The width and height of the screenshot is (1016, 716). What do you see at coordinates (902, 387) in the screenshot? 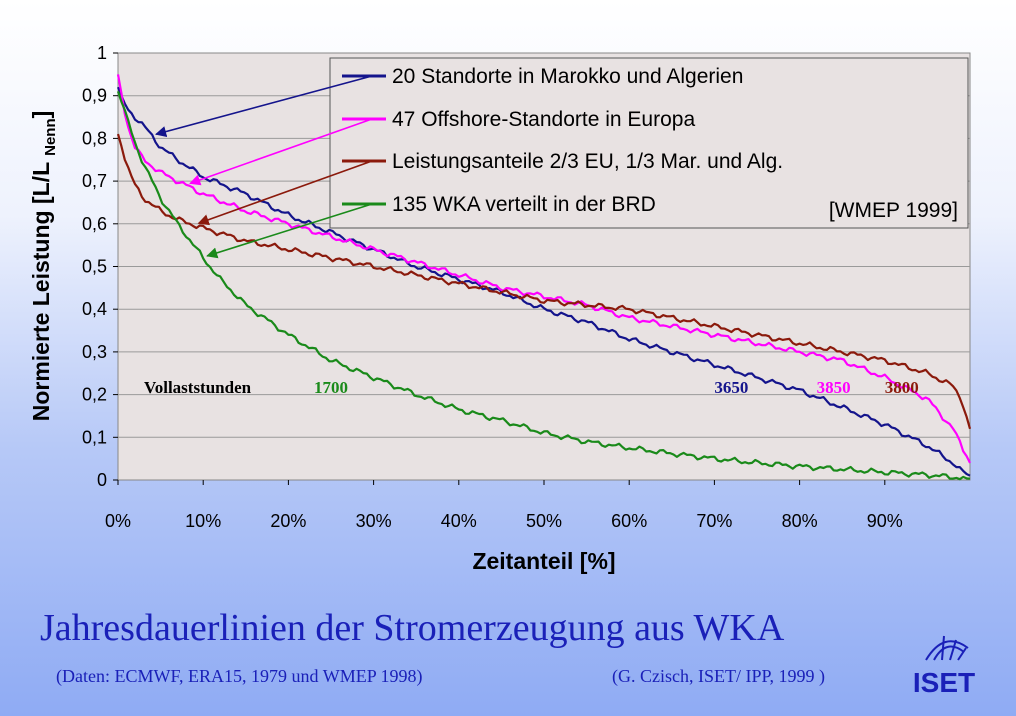
I see `full-load-hours-label: 3800` at bounding box center [902, 387].